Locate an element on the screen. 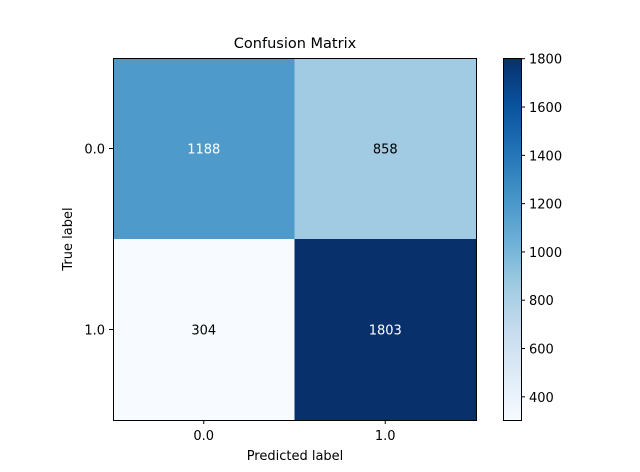 This screenshot has height=472, width=640. x-tick-label: 1.0 is located at coordinates (385, 436).